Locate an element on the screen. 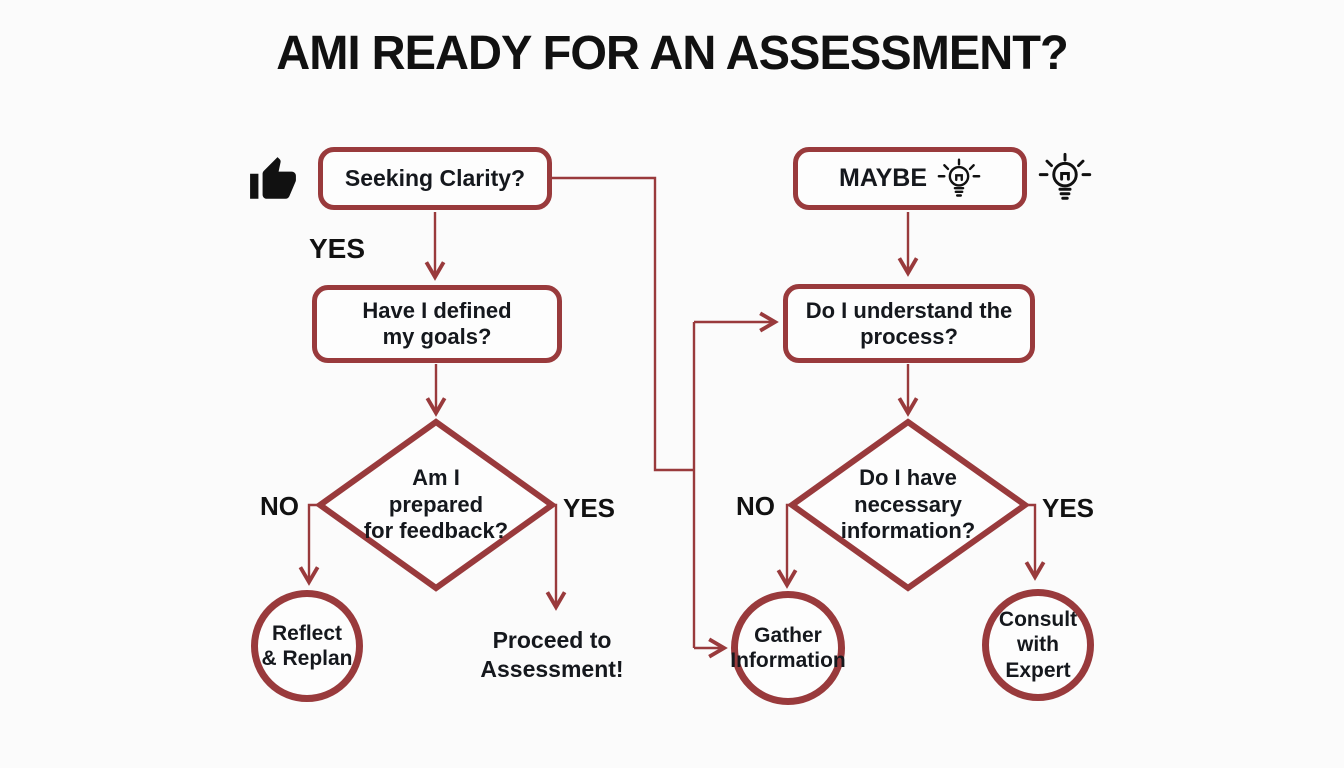 The height and width of the screenshot is (768, 1344). node-seeking-clarity-label: Seeking Clarity? is located at coordinates (435, 177).